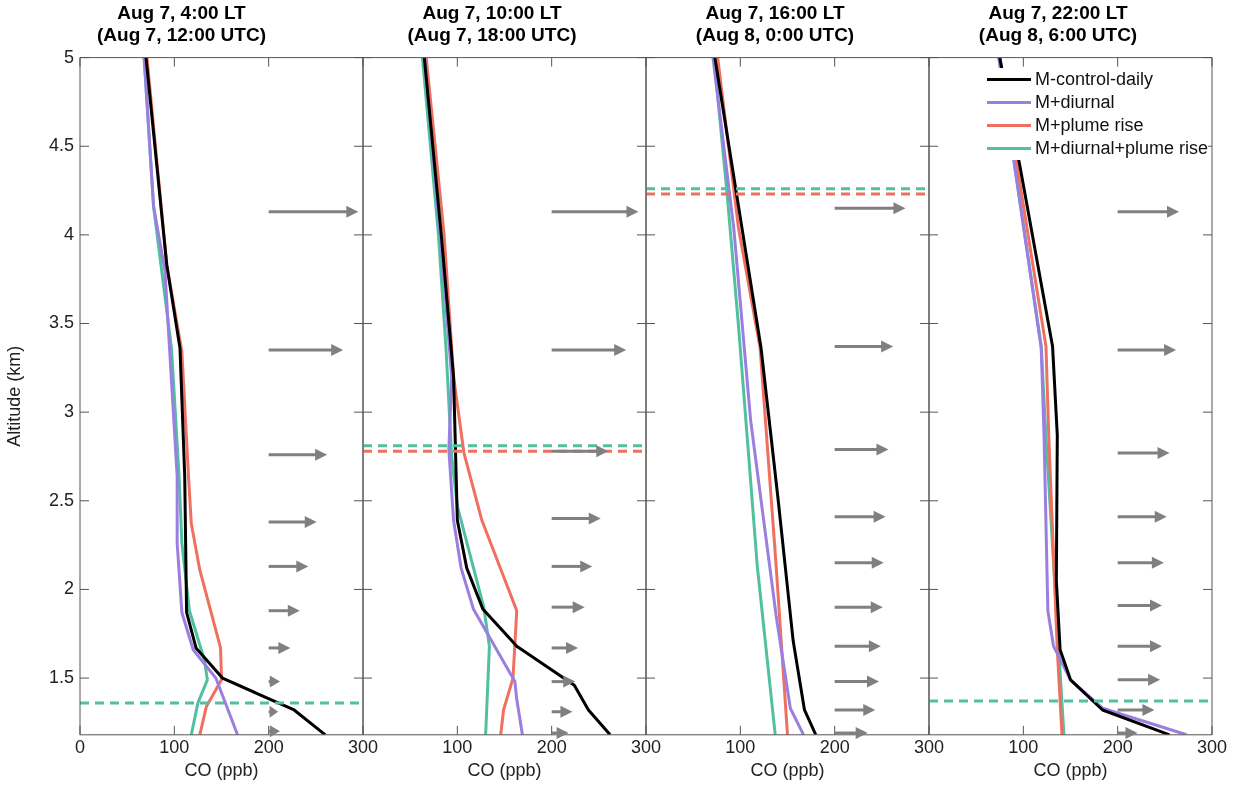 This screenshot has width=1240, height=796. What do you see at coordinates (1058, 35) in the screenshot?
I see `chart-subtitle: (Aug 8, 6:00 UTC)` at bounding box center [1058, 35].